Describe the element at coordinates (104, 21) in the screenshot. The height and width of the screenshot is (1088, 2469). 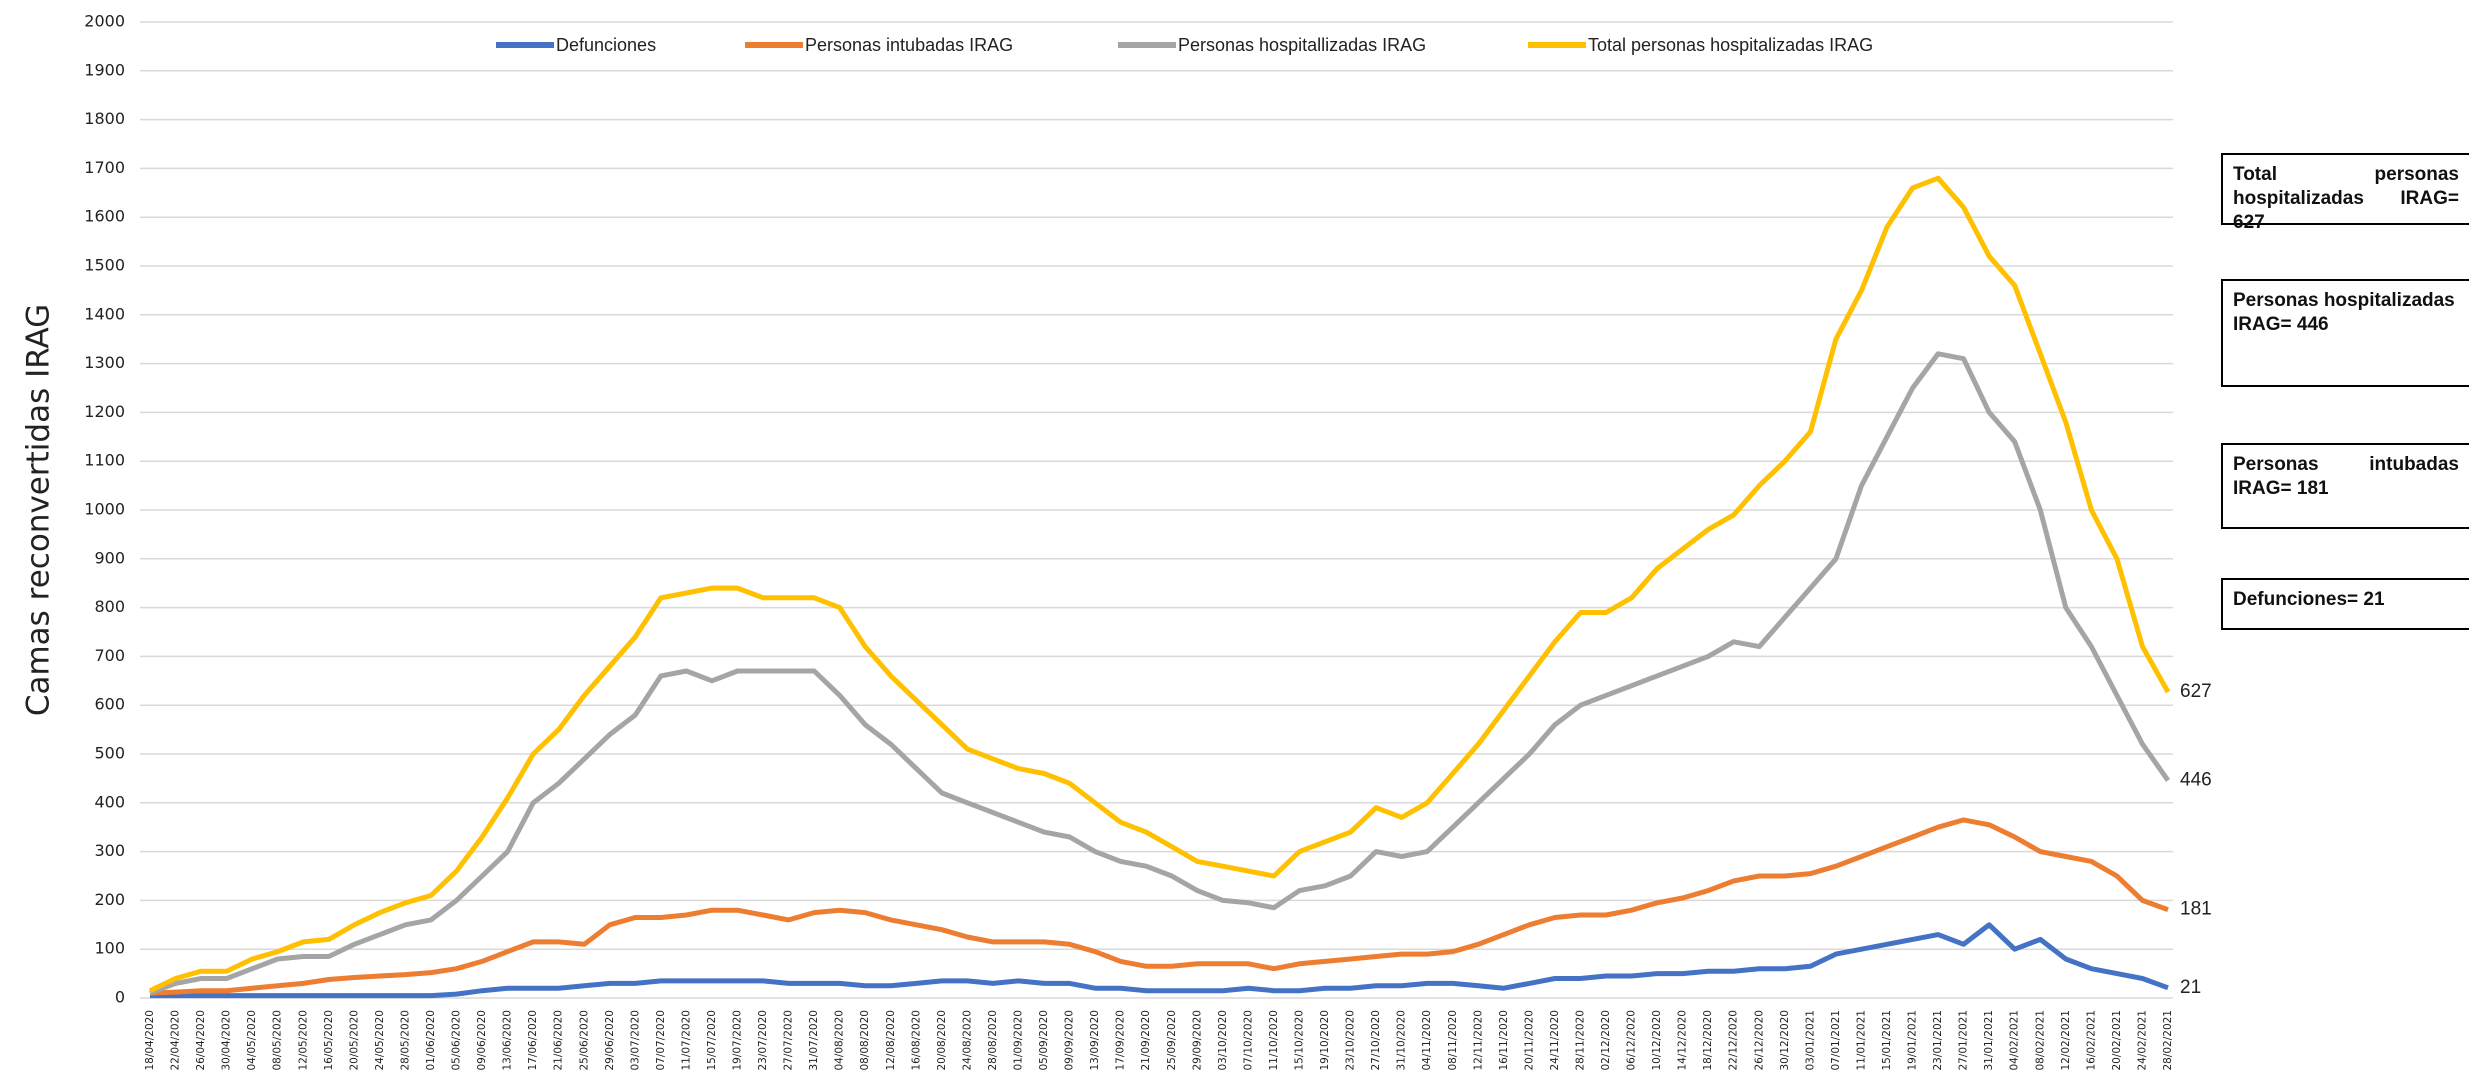
I see `y-tick-label: 2000` at that location.